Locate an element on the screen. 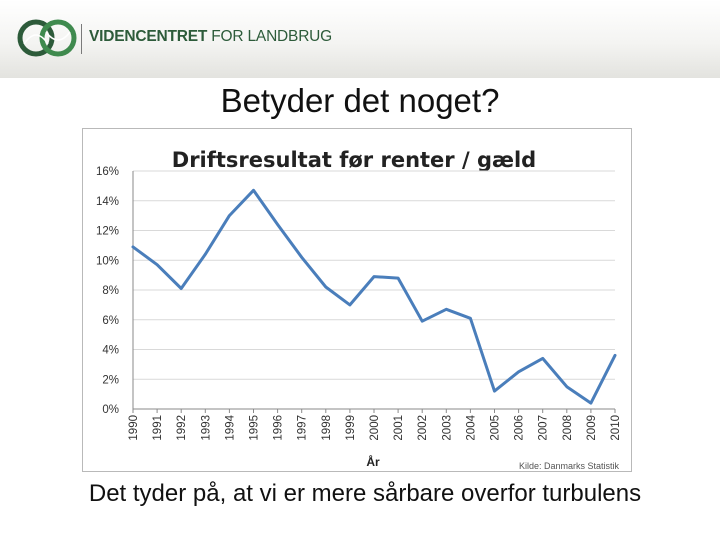 This screenshot has height=540, width=720. y-tick-label: 14% is located at coordinates (107, 202).